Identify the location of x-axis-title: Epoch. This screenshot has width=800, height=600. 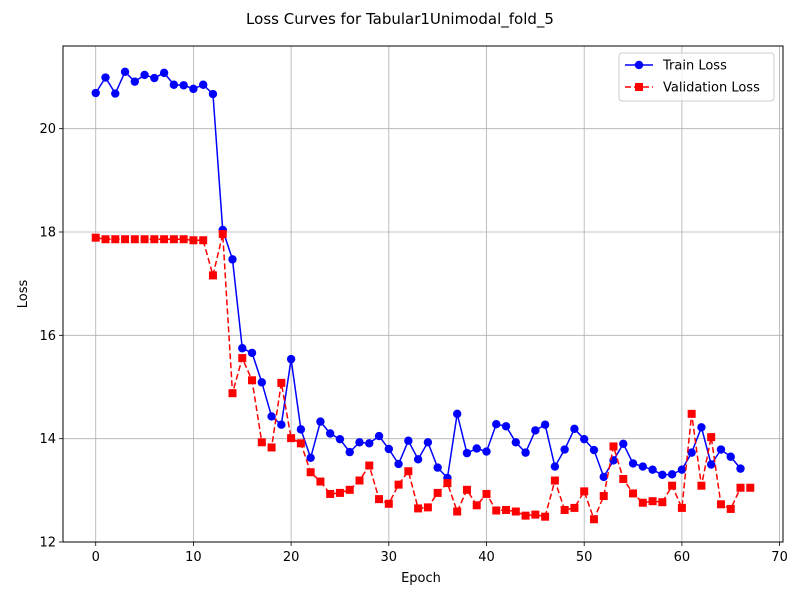
(421, 578).